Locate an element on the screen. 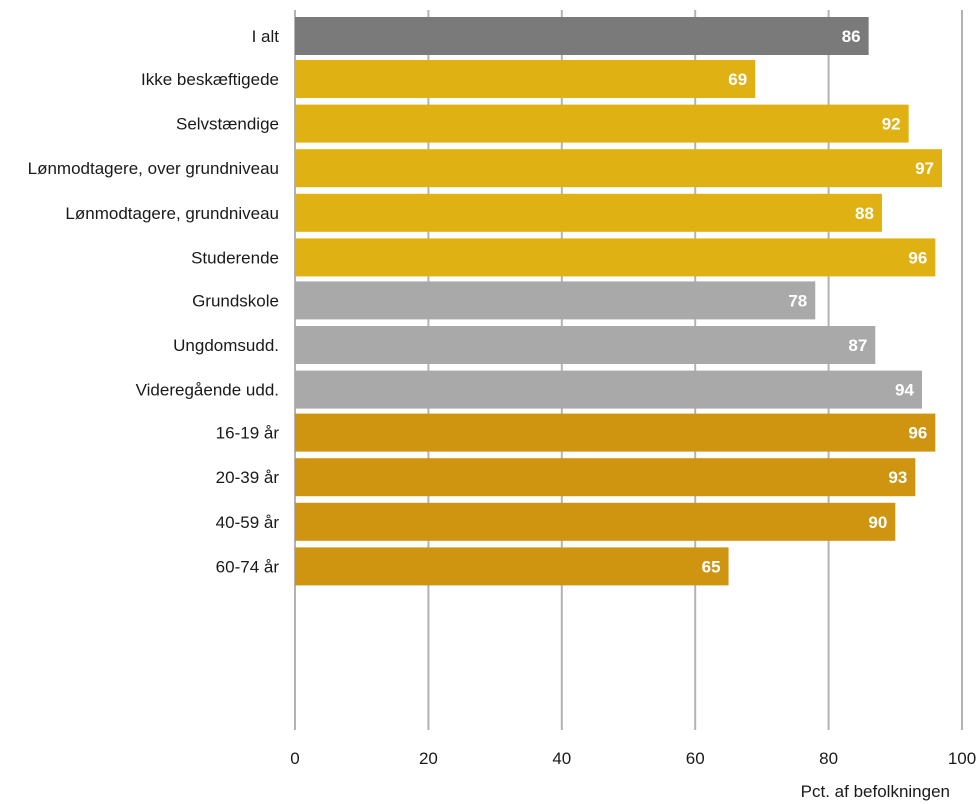 The width and height of the screenshot is (980, 804). value-label: 78 is located at coordinates (797, 300).